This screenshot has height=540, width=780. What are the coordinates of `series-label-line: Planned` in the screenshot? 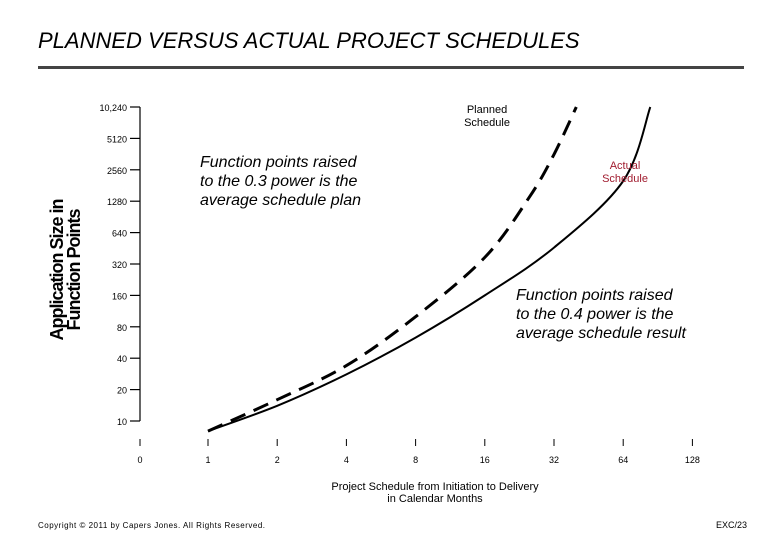 It's located at (487, 110).